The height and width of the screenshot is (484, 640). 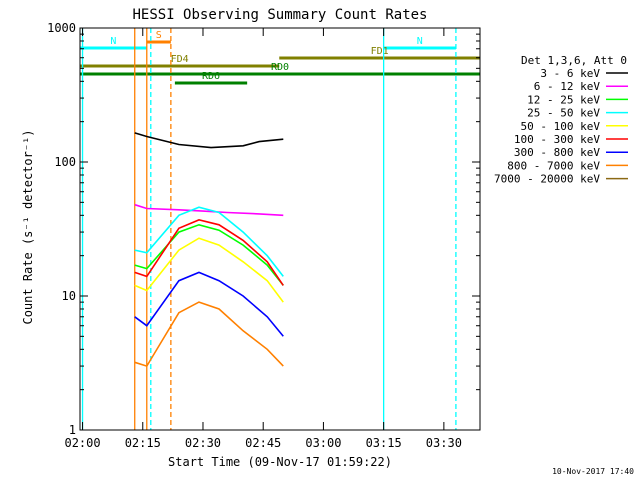 I want to click on legend-entry-label: 100 - 300 keV, so click(x=557, y=139).